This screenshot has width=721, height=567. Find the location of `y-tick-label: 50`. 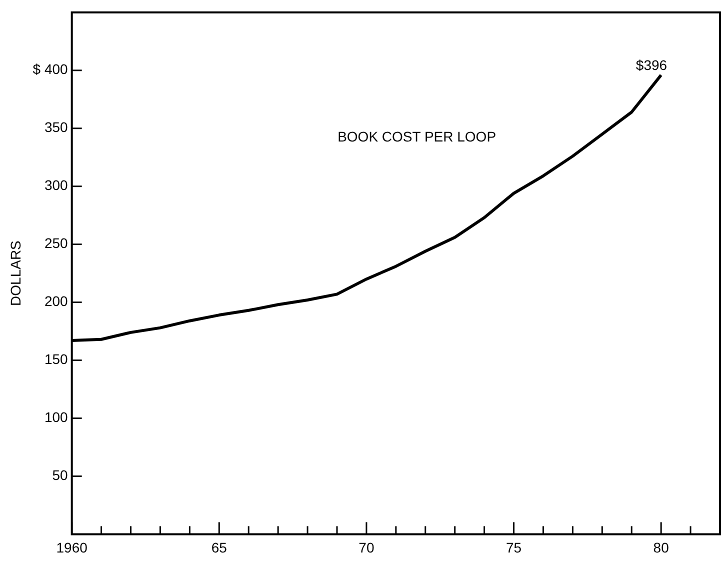

y-tick-label: 50 is located at coordinates (60, 475).